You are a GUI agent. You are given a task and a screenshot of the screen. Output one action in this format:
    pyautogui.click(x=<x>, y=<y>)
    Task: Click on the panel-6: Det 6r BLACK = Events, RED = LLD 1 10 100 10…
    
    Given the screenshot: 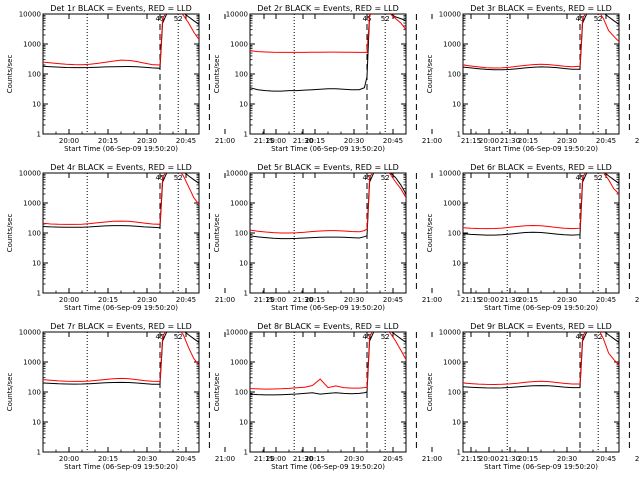 What is the action you would take?
    pyautogui.click(x=533, y=237)
    